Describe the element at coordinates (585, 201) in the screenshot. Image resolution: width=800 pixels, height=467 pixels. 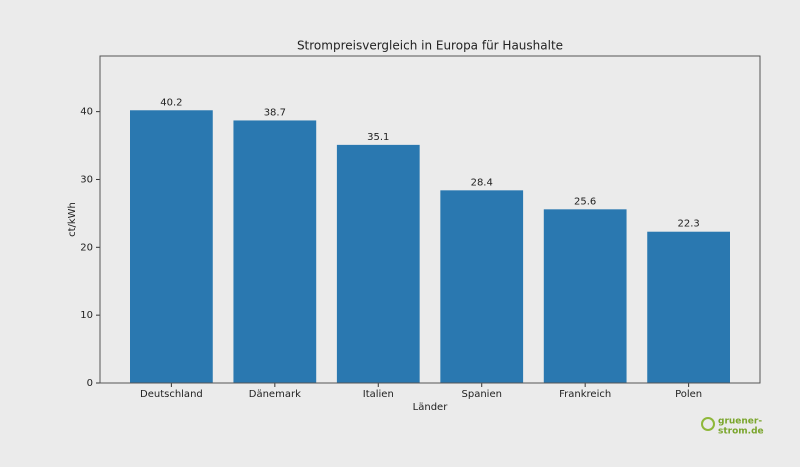
I see `value-label: 25.6` at that location.